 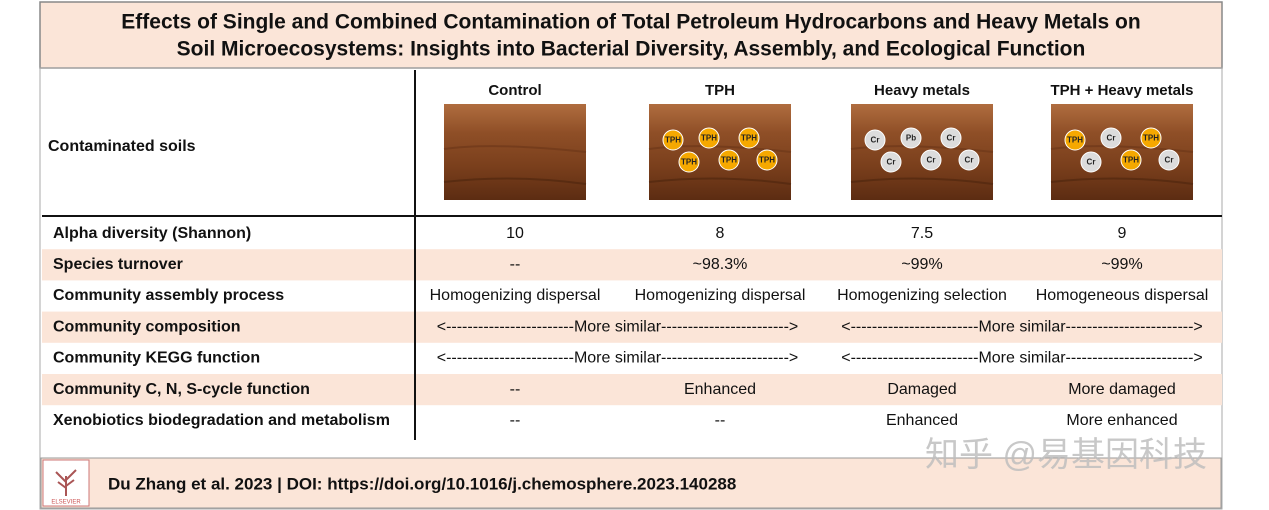 I want to click on column-header: TPH + Heavy metals, so click(x=1122, y=90).